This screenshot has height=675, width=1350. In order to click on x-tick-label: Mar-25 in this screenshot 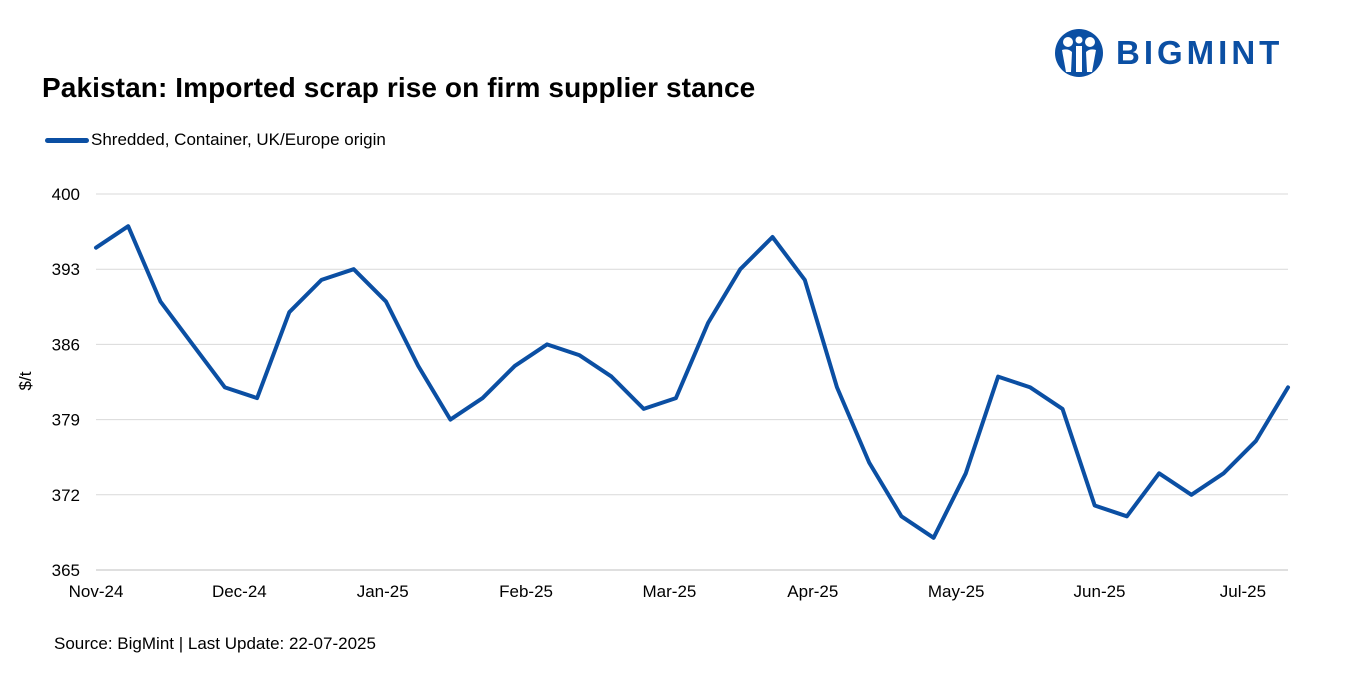, I will do `click(670, 591)`.